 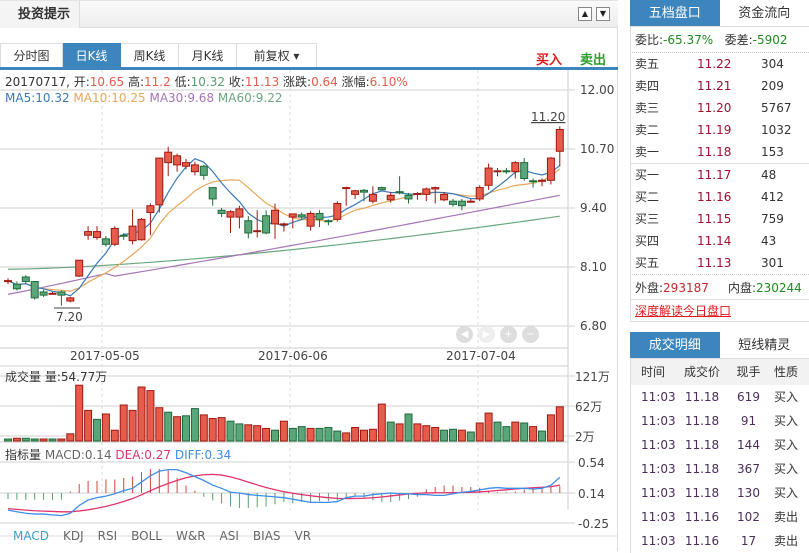 What do you see at coordinates (277, 55) in the screenshot?
I see `adjust-dropdown: 前复权 ▾` at bounding box center [277, 55].